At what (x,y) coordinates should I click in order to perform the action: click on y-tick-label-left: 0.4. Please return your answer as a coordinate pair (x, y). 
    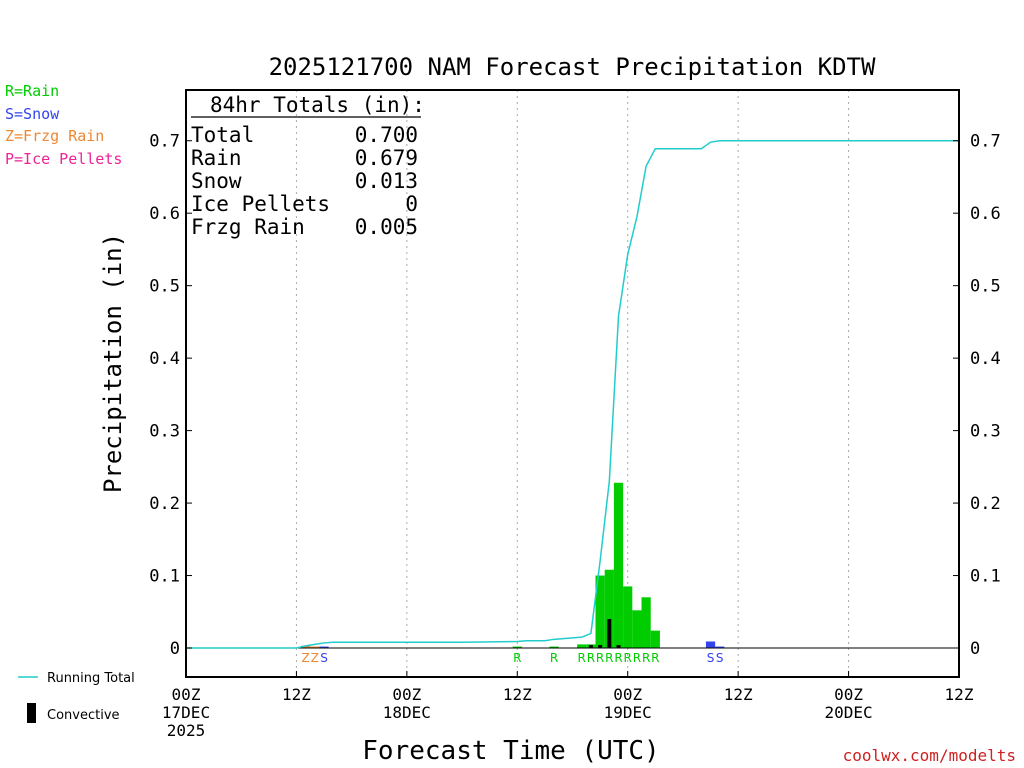
    Looking at the image, I should click on (164, 359).